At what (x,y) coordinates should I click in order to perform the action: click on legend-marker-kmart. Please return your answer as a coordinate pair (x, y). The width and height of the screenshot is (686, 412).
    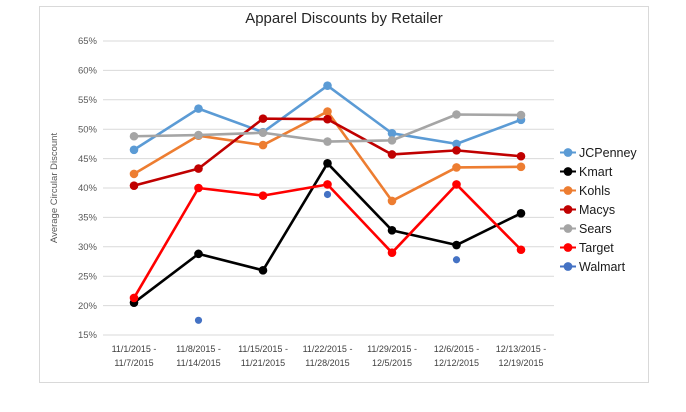
    Looking at the image, I should click on (568, 171).